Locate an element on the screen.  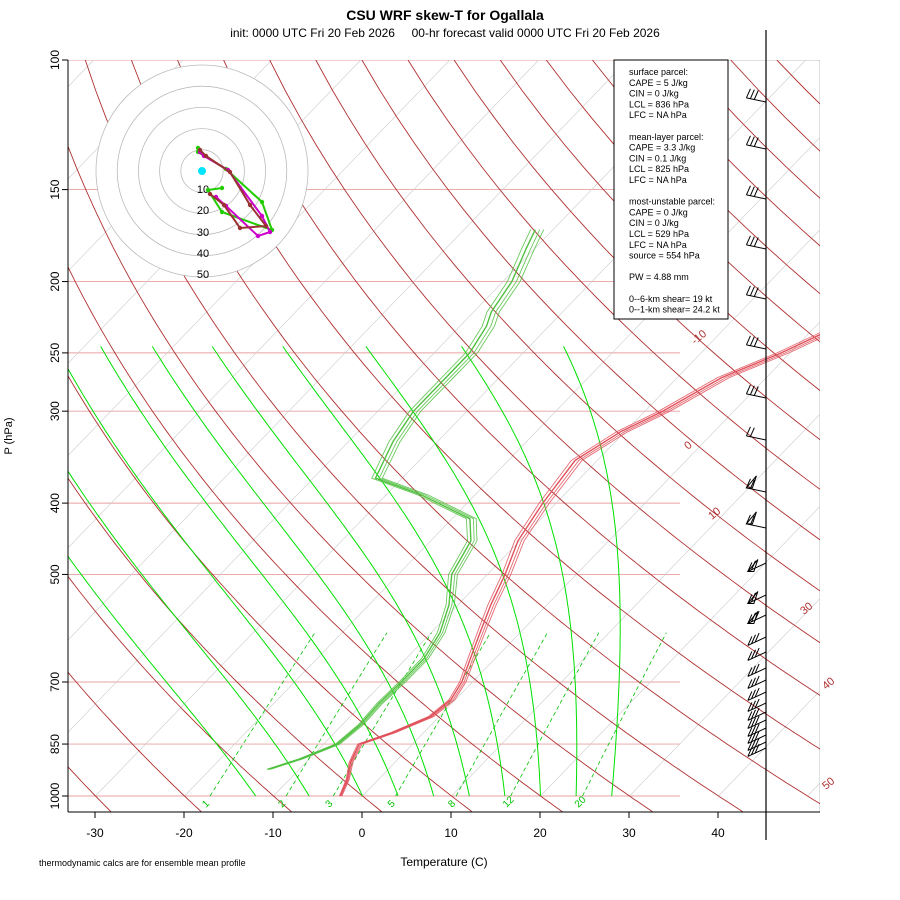
y-tick-label: 250 is located at coordinates (55, 353).